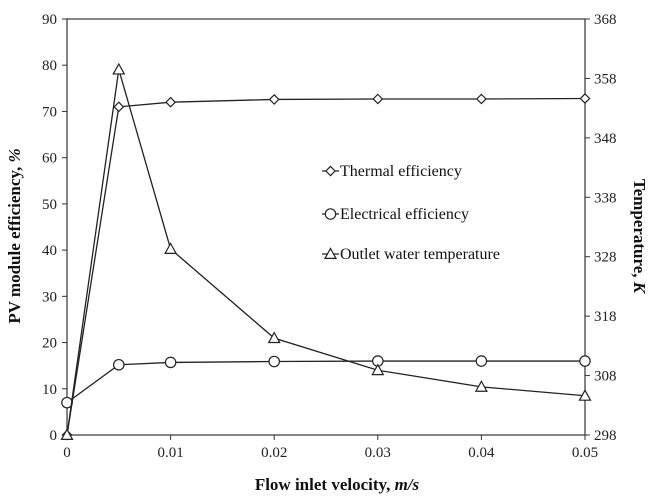 The image size is (648, 499). I want to click on x-tick-label: 0.05, so click(585, 453).